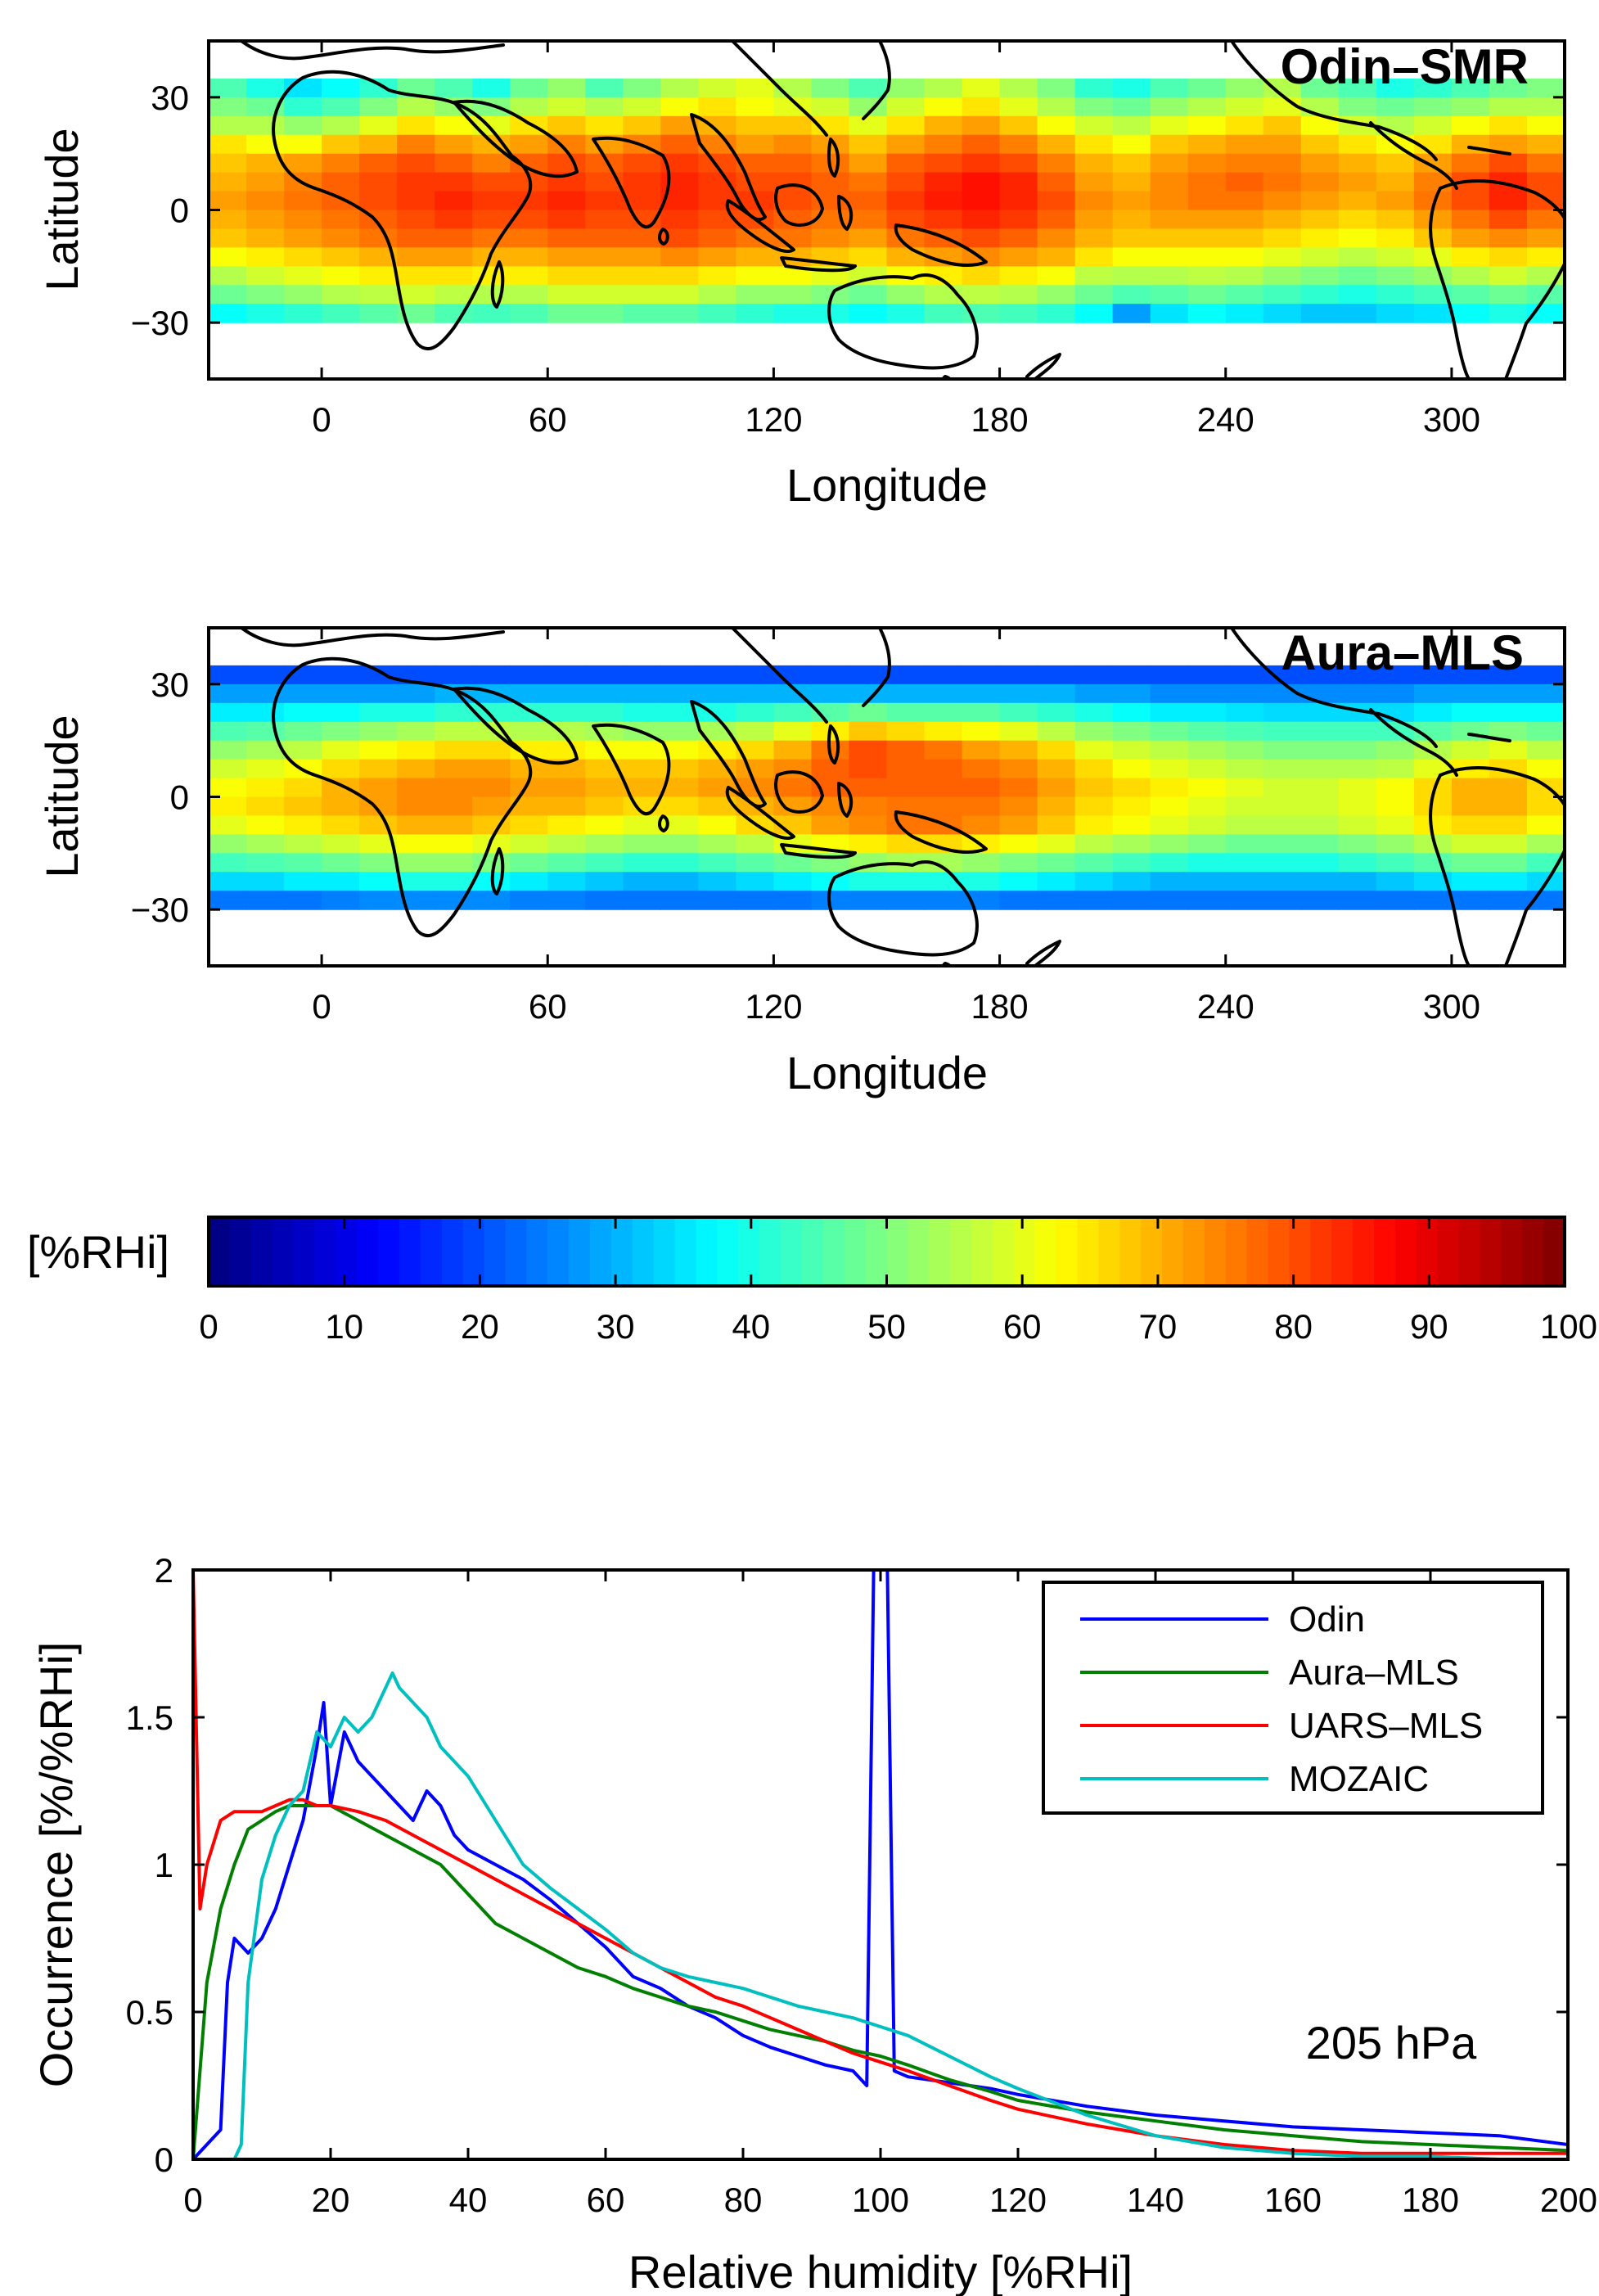 The width and height of the screenshot is (1599, 2296). What do you see at coordinates (164, 2159) in the screenshot?
I see `y-tick-label: 0` at bounding box center [164, 2159].